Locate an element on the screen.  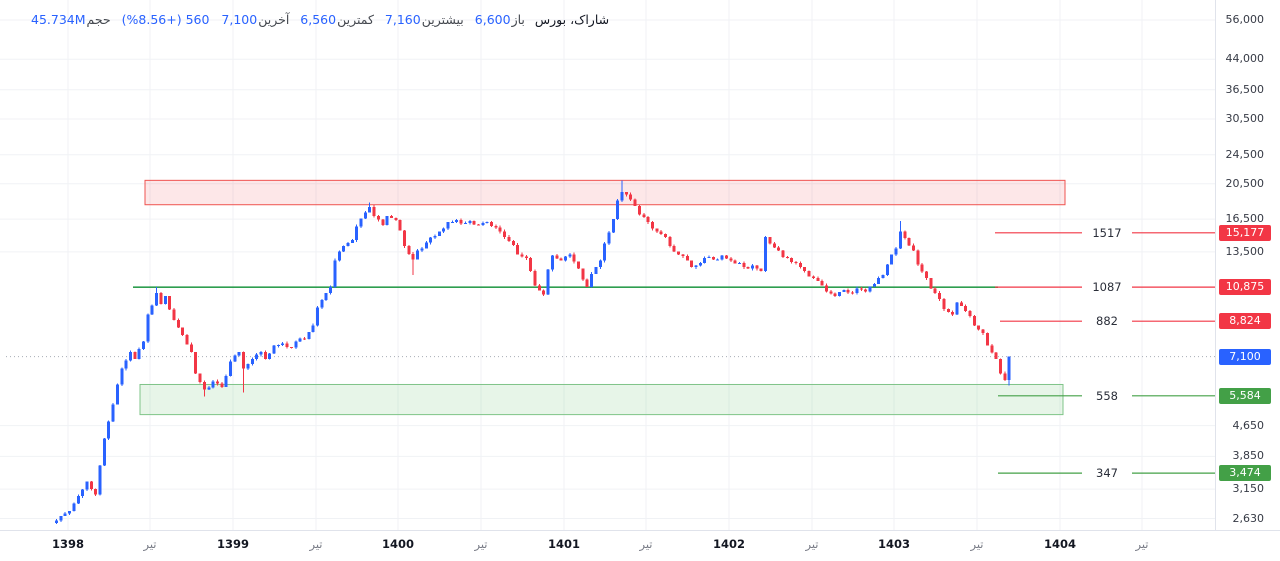
price-tick-label: 24,500 is located at coordinates (1245, 154).